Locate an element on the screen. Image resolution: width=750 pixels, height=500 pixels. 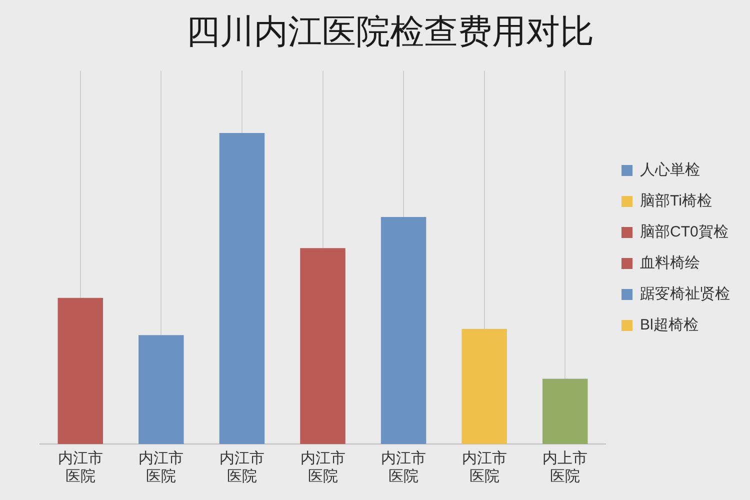
legend-label: 血料椅绘 is located at coordinates (670, 263).